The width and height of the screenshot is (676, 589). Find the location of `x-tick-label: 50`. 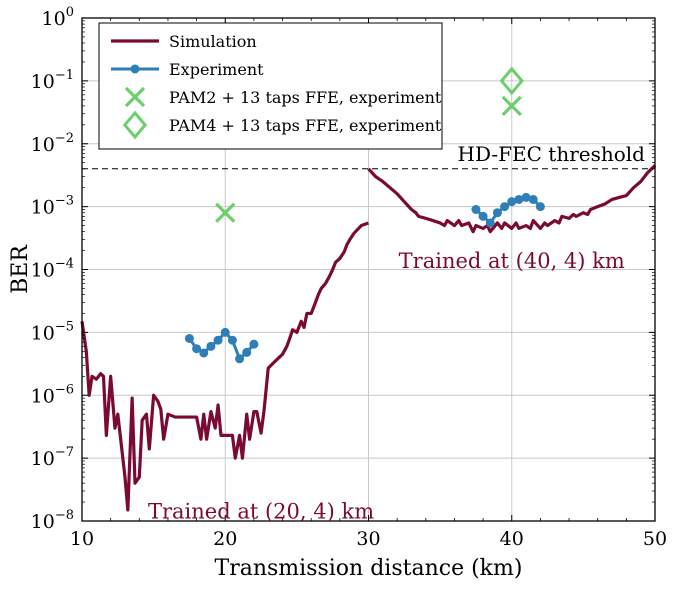

x-tick-label: 50 is located at coordinates (655, 539).